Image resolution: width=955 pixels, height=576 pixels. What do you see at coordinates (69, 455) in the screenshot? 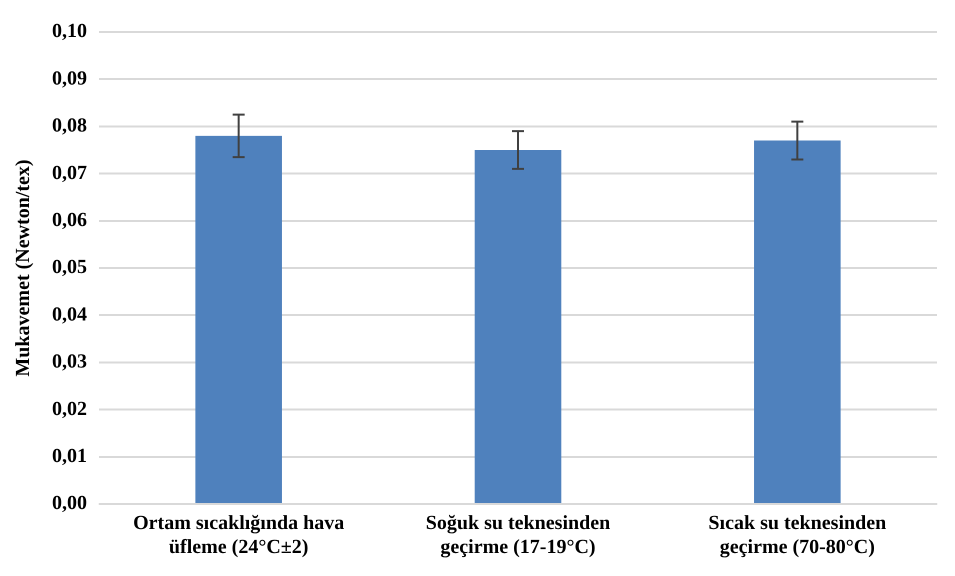
I see `y-tick-label: 0,01` at bounding box center [69, 455].